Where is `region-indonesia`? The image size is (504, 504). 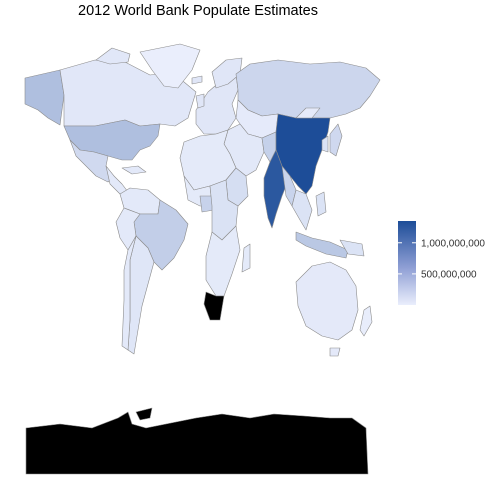 region-indonesia is located at coordinates (322, 245).